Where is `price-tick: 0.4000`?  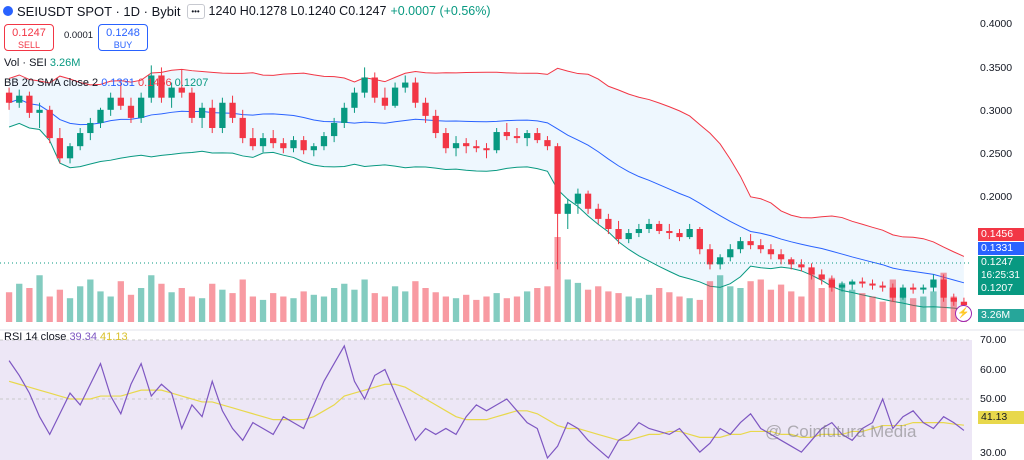 price-tick: 0.4000 is located at coordinates (996, 24).